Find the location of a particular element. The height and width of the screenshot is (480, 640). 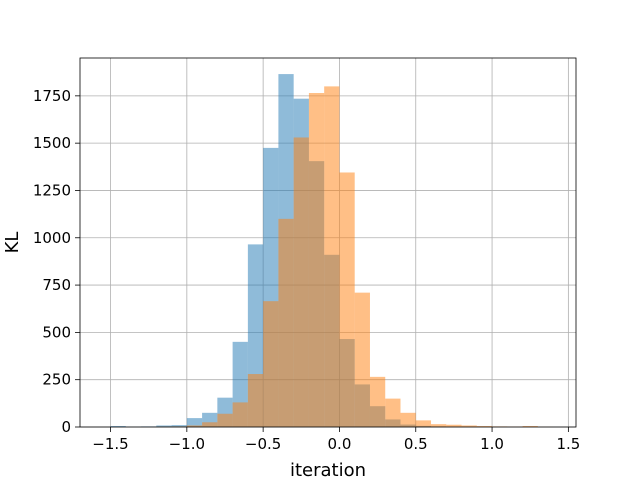

y-axis-title: KL is located at coordinates (12, 243).